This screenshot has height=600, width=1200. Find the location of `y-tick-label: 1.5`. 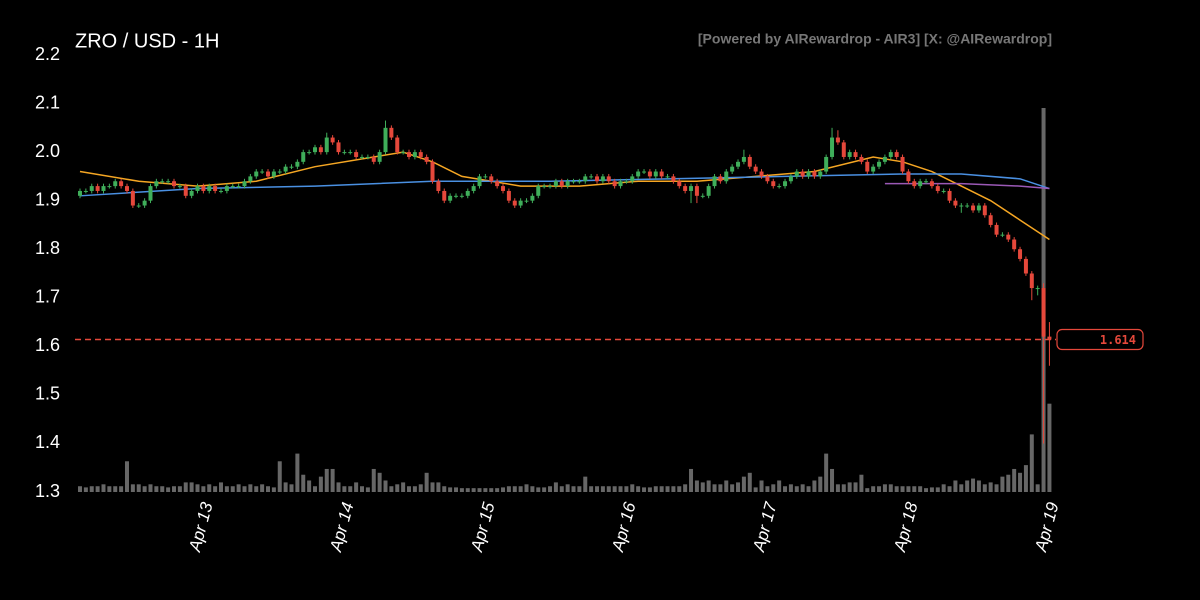

y-tick-label: 1.5 is located at coordinates (47, 394).